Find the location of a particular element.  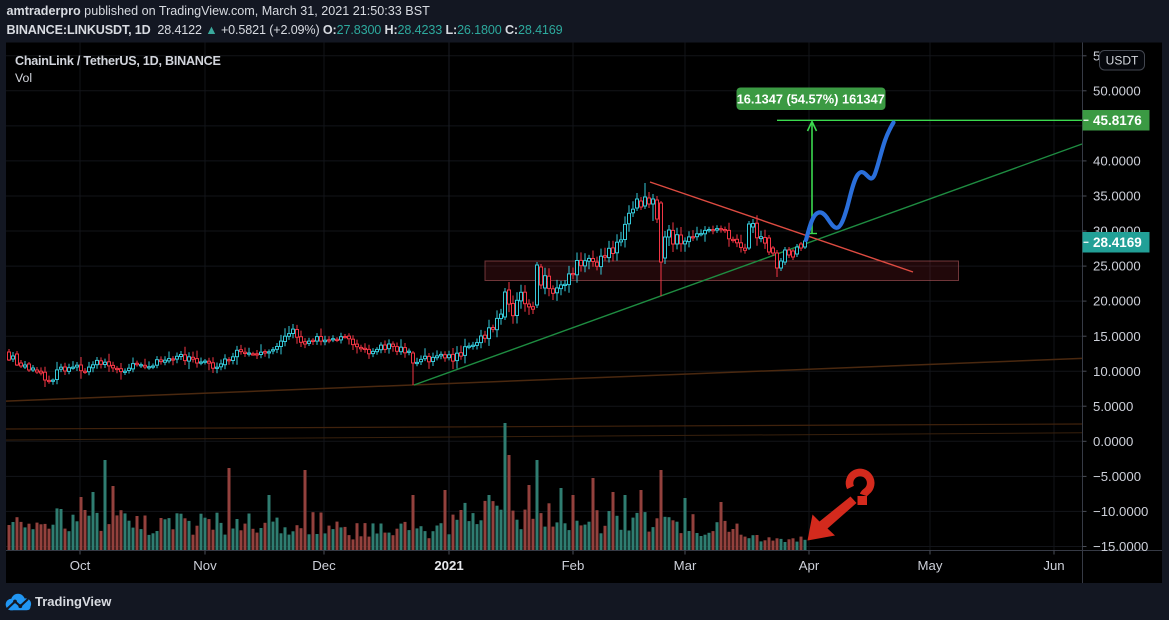

svg-text: 10.0000 is located at coordinates (1117, 371).